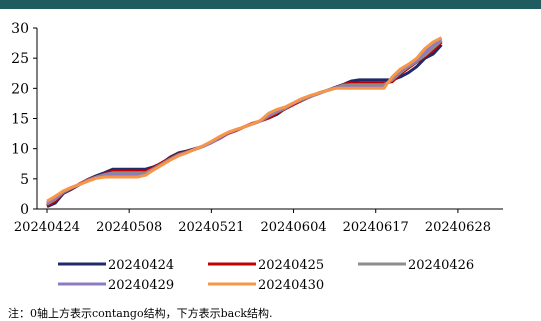 The image size is (541, 321). I want to click on y-tick-label: 15, so click(20, 120).